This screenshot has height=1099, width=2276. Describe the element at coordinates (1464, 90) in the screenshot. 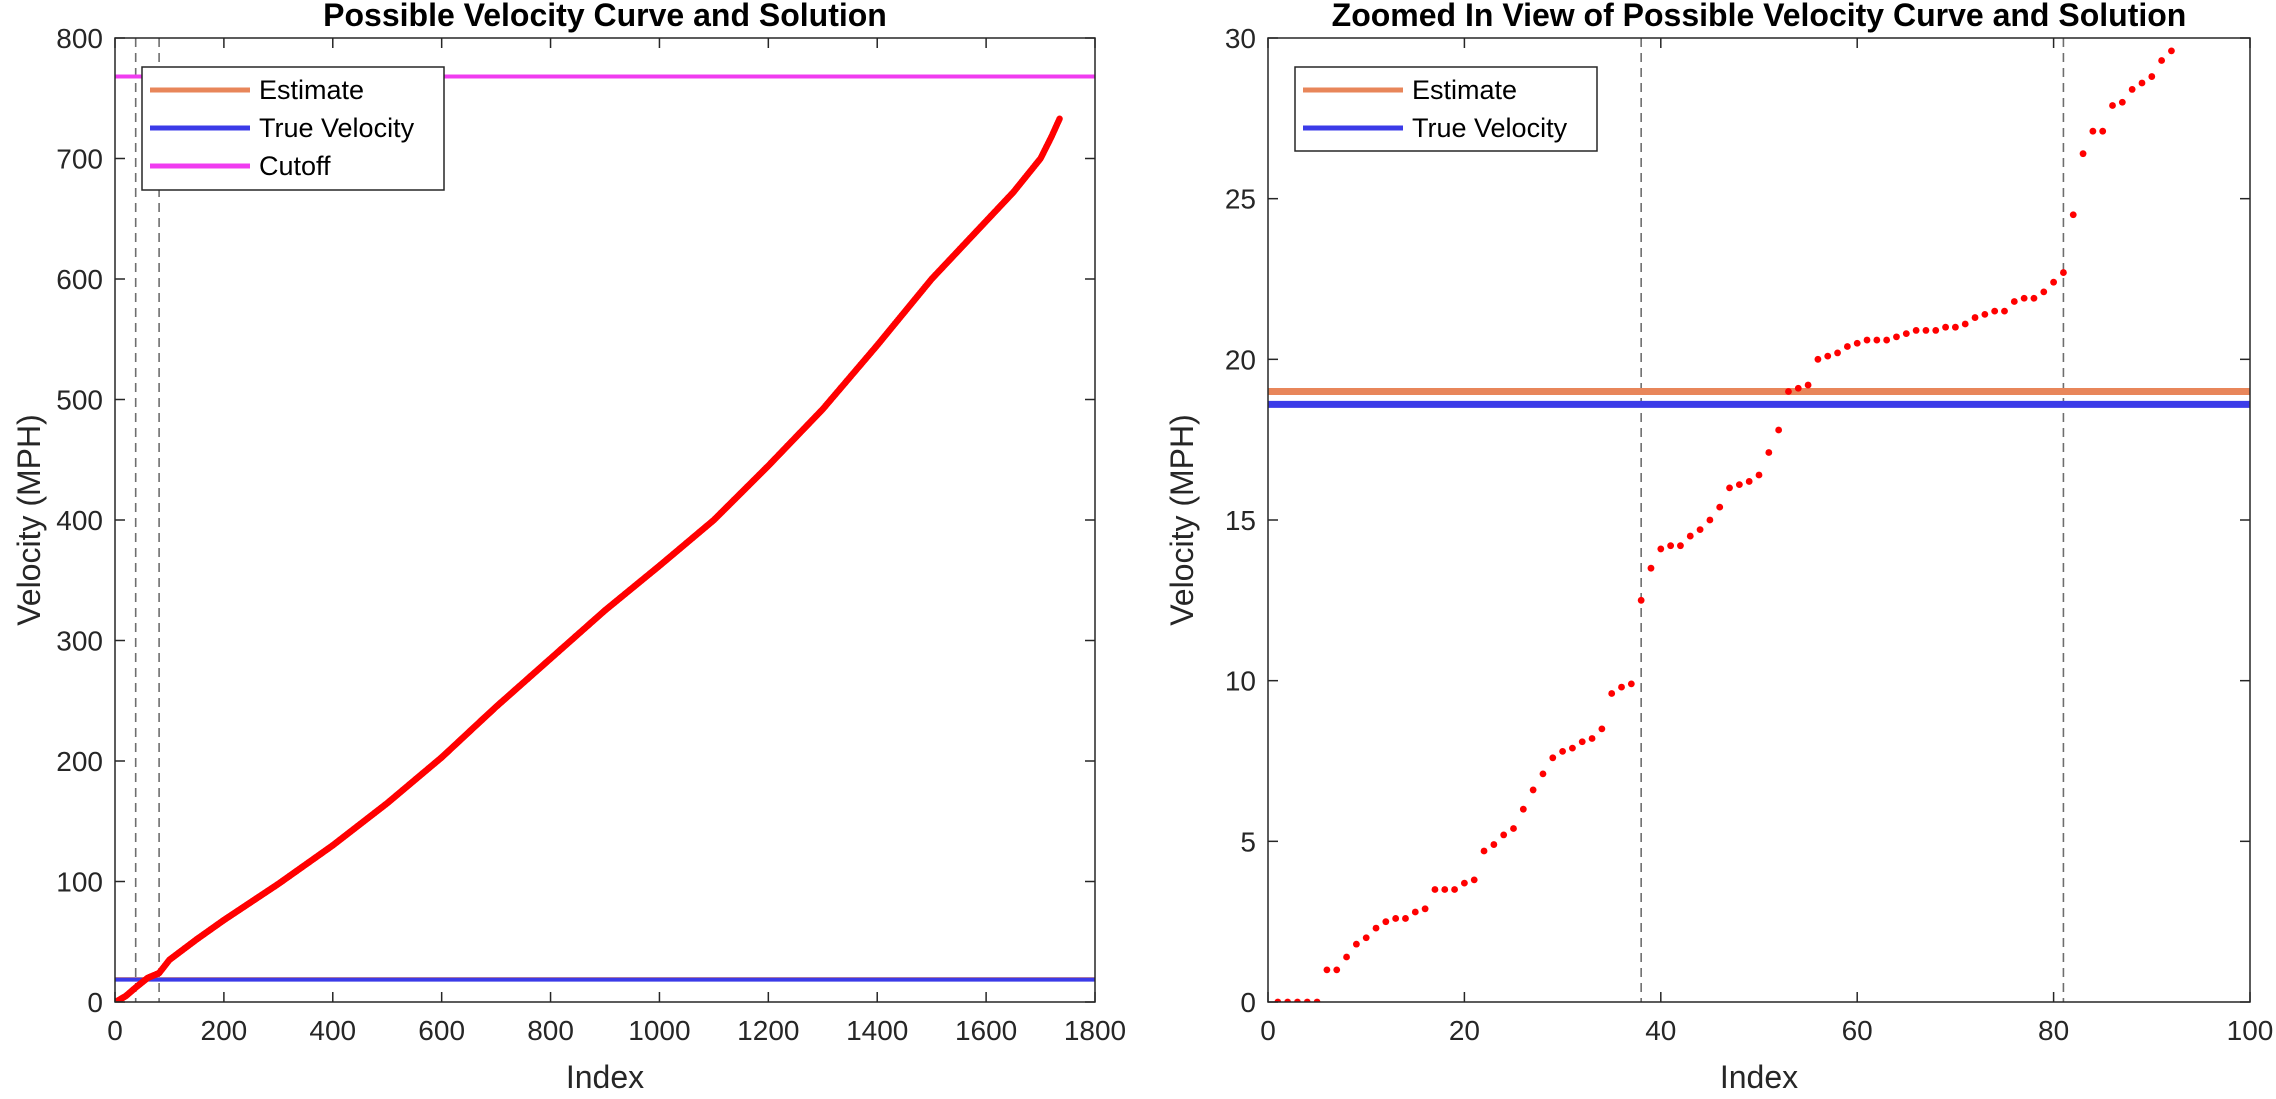

I see `legend-label-estimate: Estimate` at that location.